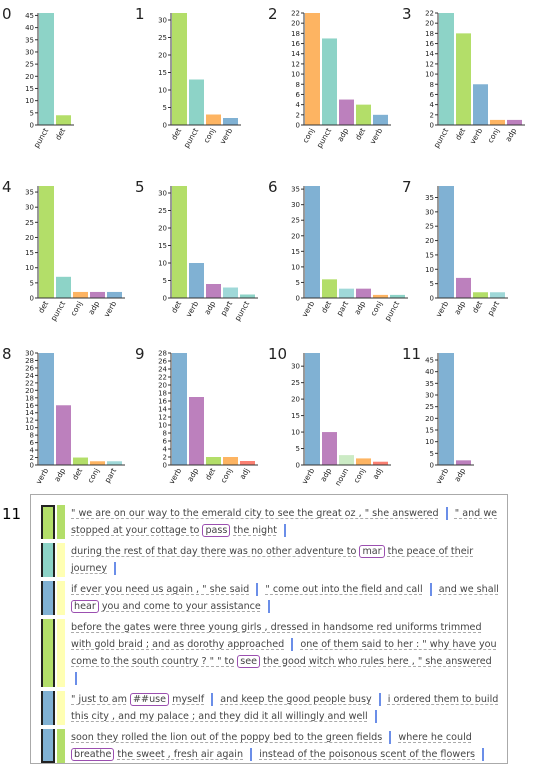 This screenshot has height=768, width=539. Describe the element at coordinates (32, 458) in the screenshot. I see `y-tick-label: 2` at that location.